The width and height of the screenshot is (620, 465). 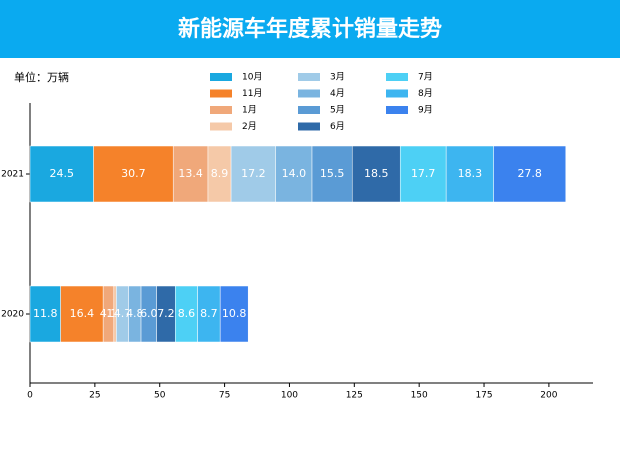 I want to click on legend-label: 8月, so click(x=425, y=93).